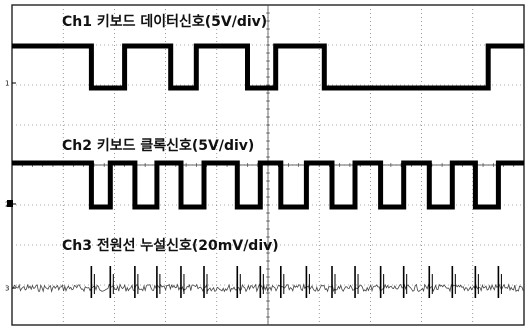 The width and height of the screenshot is (530, 331). Describe the element at coordinates (164, 21) in the screenshot. I see `ch1-label: Ch1 키보드 데이터신호(5V/div)` at that location.